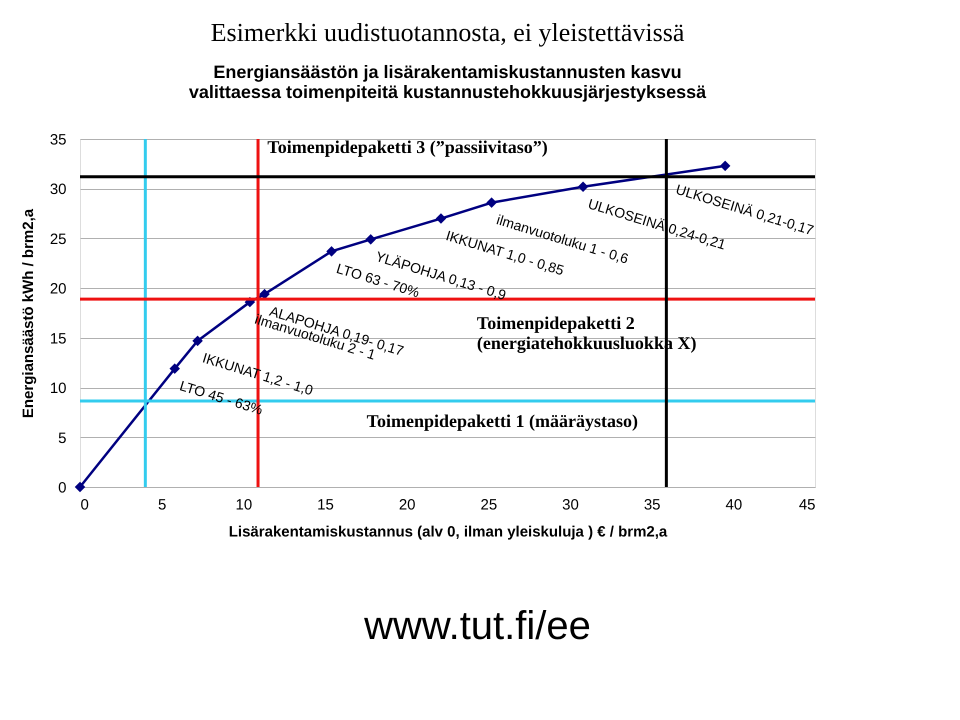 The width and height of the screenshot is (960, 720). What do you see at coordinates (407, 146) in the screenshot?
I see `ref-line-label: Toimenpidepaketti 3 (”passiivitaso”)` at bounding box center [407, 146].